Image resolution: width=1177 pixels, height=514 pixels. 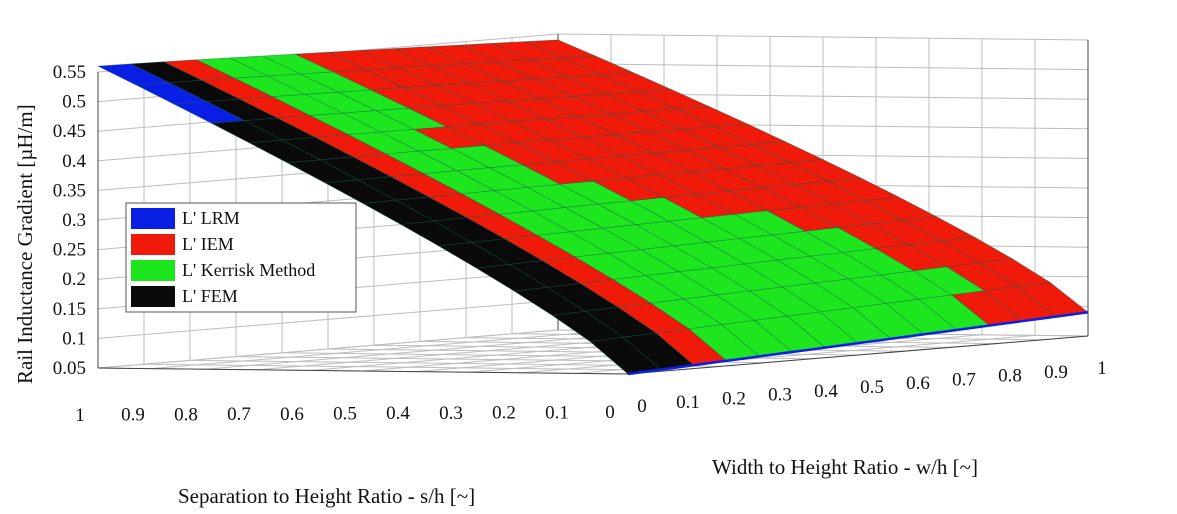 I want to click on z-tick-label: 0.35, so click(x=69, y=190).